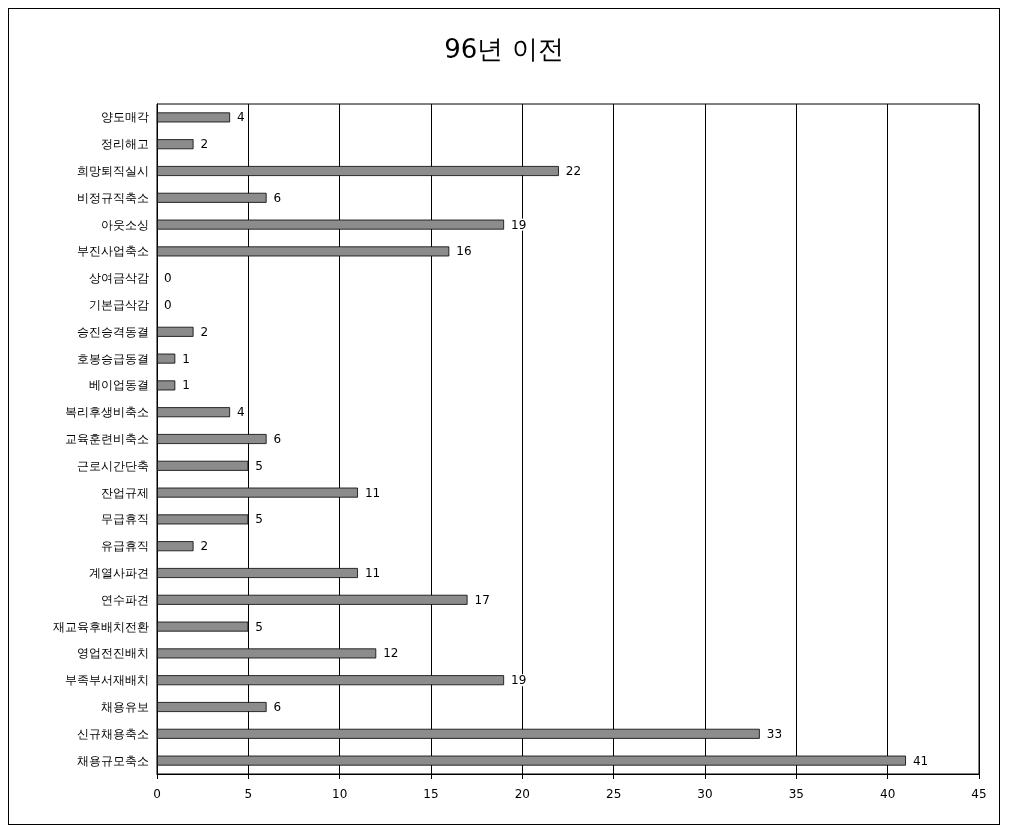 The image size is (1010, 833). Describe the element at coordinates (113, 733) in the screenshot. I see `y-tick-label: 신규채용축소` at that location.